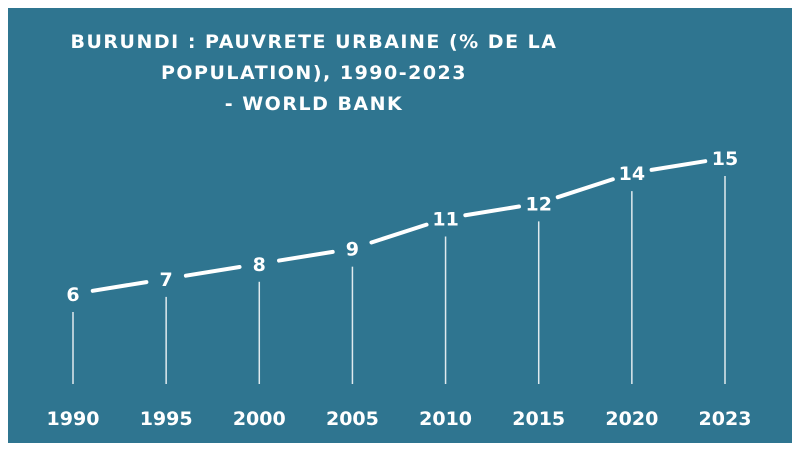 The image size is (800, 460). What do you see at coordinates (166, 419) in the screenshot?
I see `x-tick-label-1995: 1995` at bounding box center [166, 419].